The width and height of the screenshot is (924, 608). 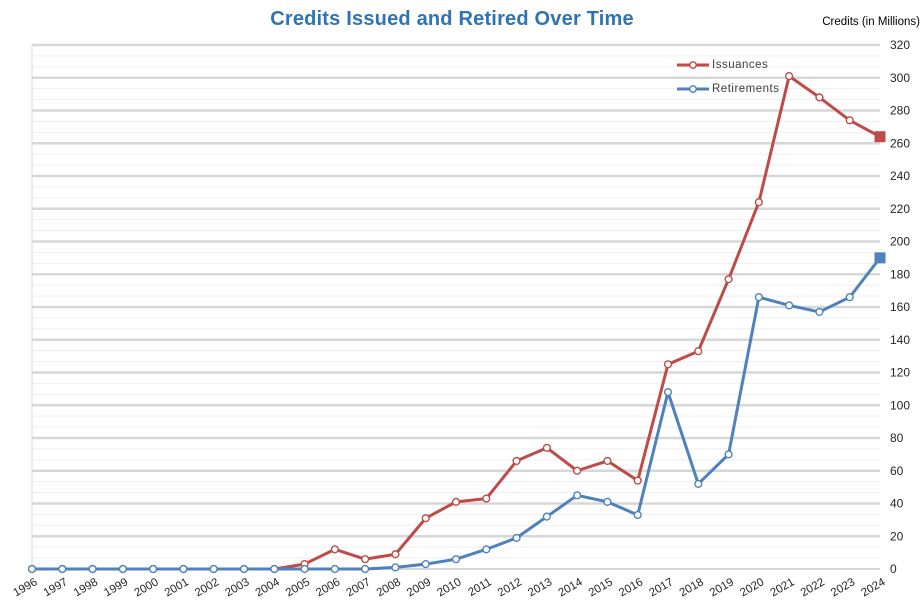 What do you see at coordinates (570, 587) in the screenshot?
I see `x-tick-label: 2014` at bounding box center [570, 587].